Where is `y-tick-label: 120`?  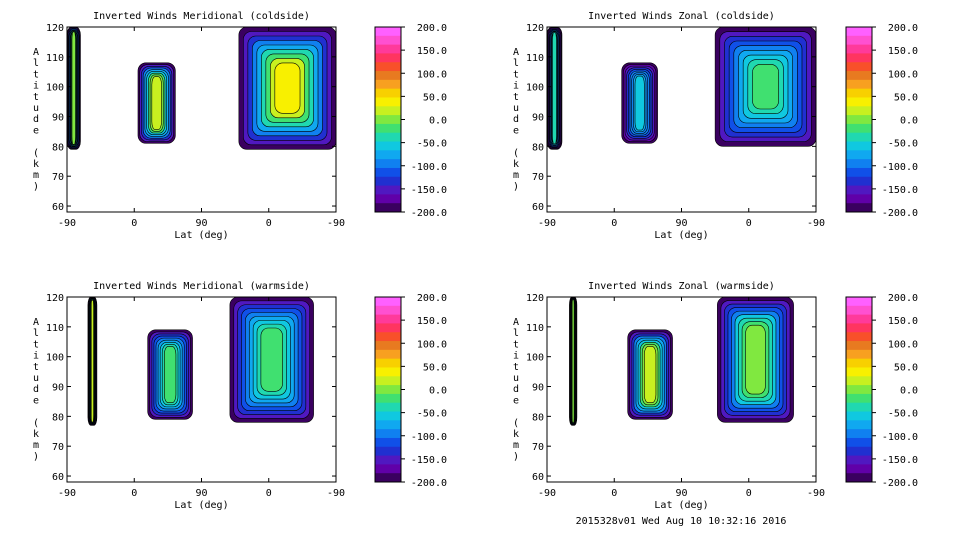
y-tick-label: 120 is located at coordinates (55, 298).